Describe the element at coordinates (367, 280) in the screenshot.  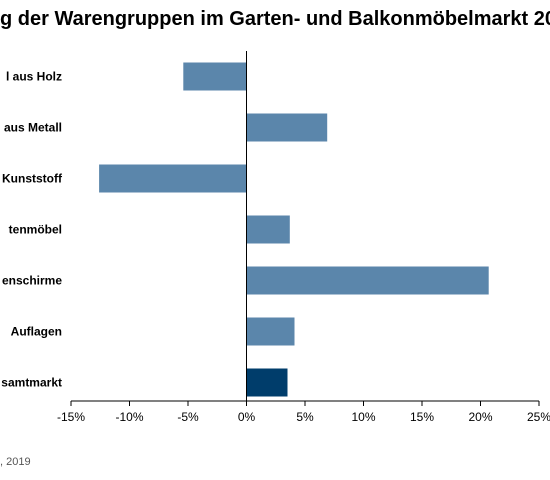
I see `bar-enschirme` at that location.